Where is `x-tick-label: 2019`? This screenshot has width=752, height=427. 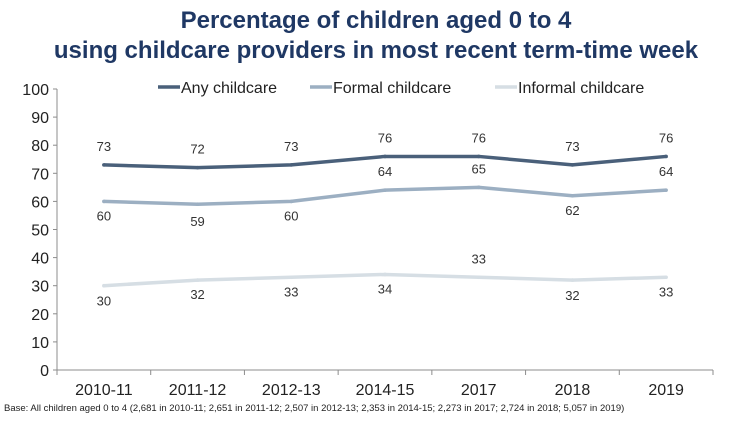
x-tick-label: 2019 is located at coordinates (666, 390).